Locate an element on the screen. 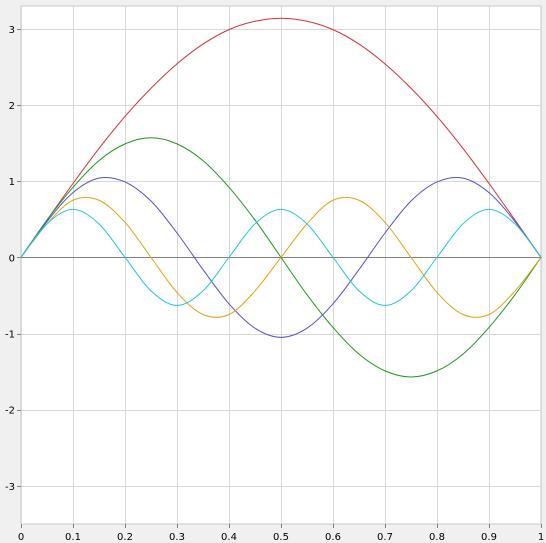 This screenshot has height=543, width=546. x-tick-label: 0.9 is located at coordinates (489, 537).